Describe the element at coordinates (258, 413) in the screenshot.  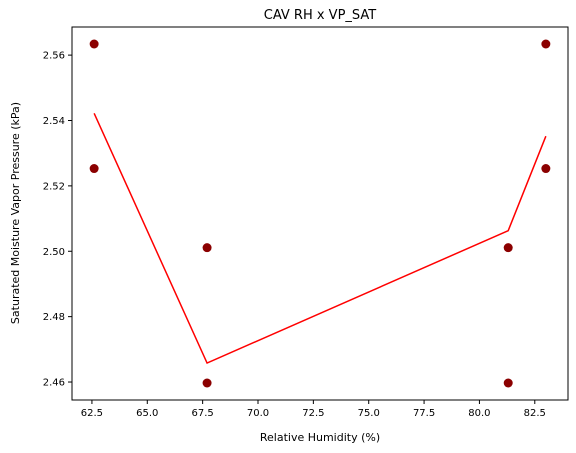
I see `x-tick-label: 70.0` at that location.